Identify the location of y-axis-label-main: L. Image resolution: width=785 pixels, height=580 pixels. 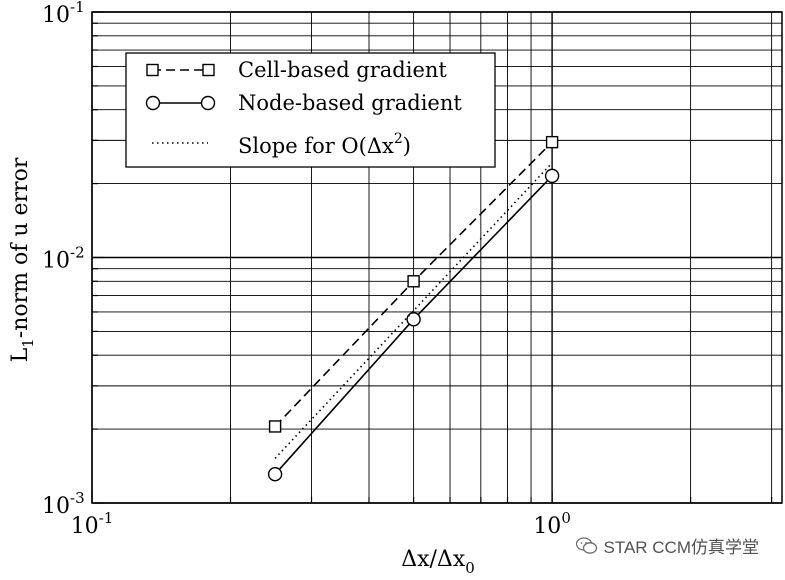
(20, 354).